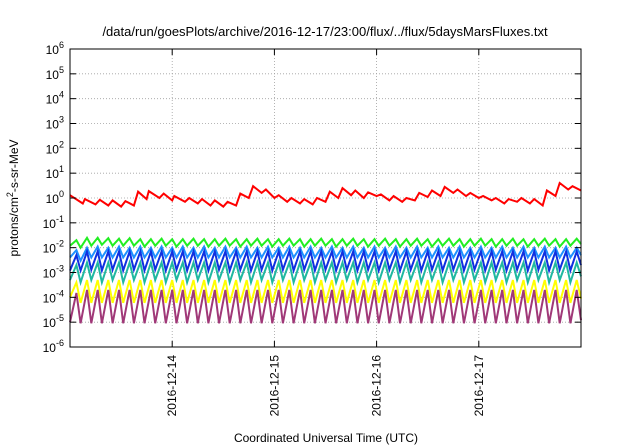 The width and height of the screenshot is (640, 448). I want to click on y-tick-label: 10⁻⁶, so click(53, 346).